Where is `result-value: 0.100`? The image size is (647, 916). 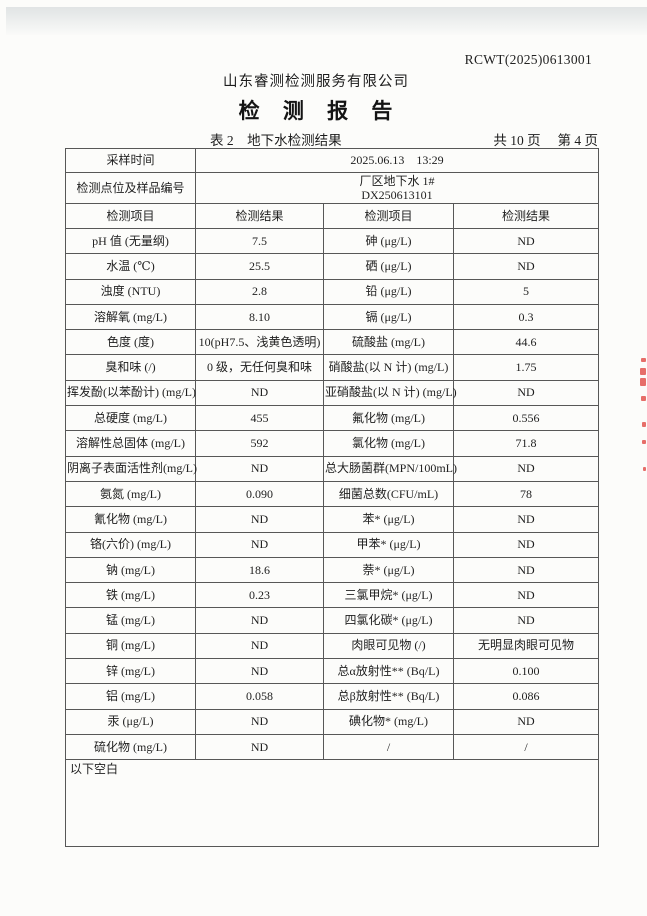 result-value: 0.100 is located at coordinates (526, 671).